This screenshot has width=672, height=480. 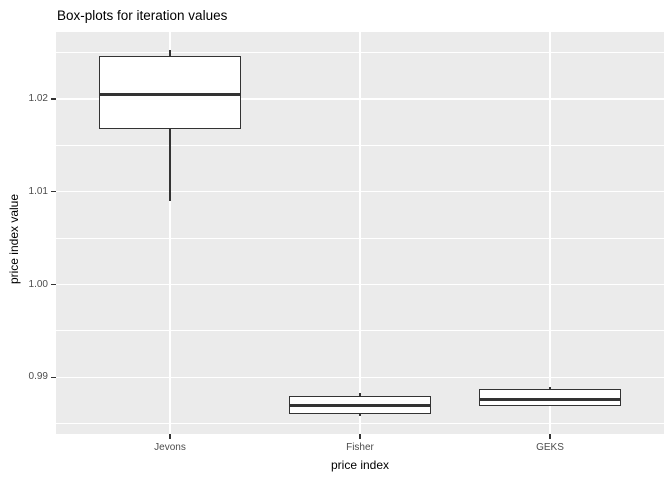 I want to click on boxplot-median-fisher, so click(x=360, y=405).